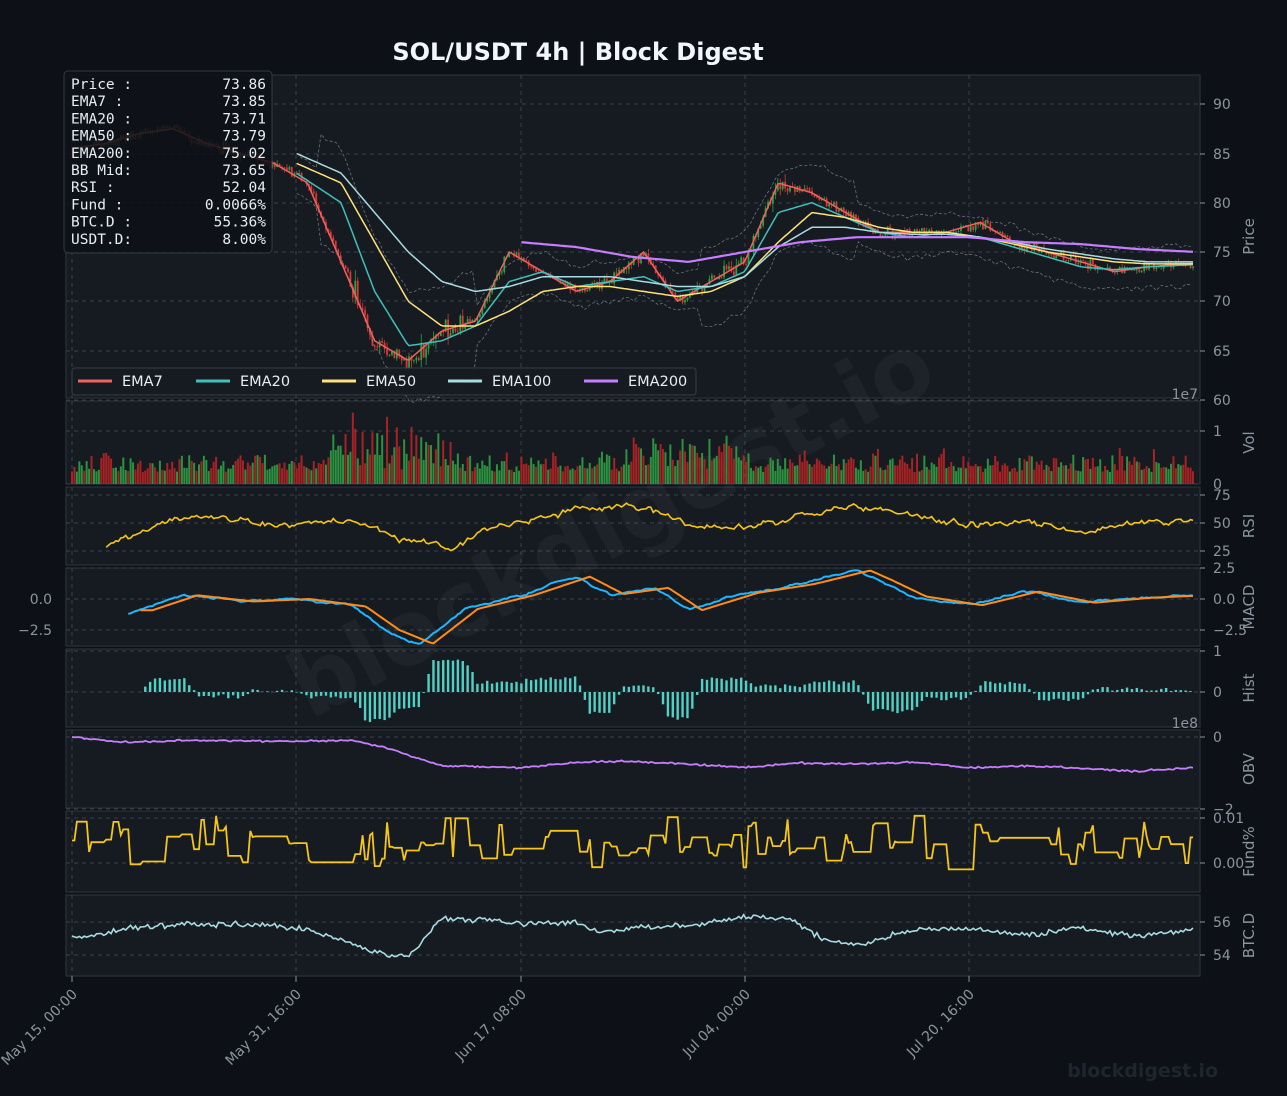 The width and height of the screenshot is (1287, 1096). What do you see at coordinates (244, 137) in the screenshot?
I see `info-value: 73.79` at bounding box center [244, 137].